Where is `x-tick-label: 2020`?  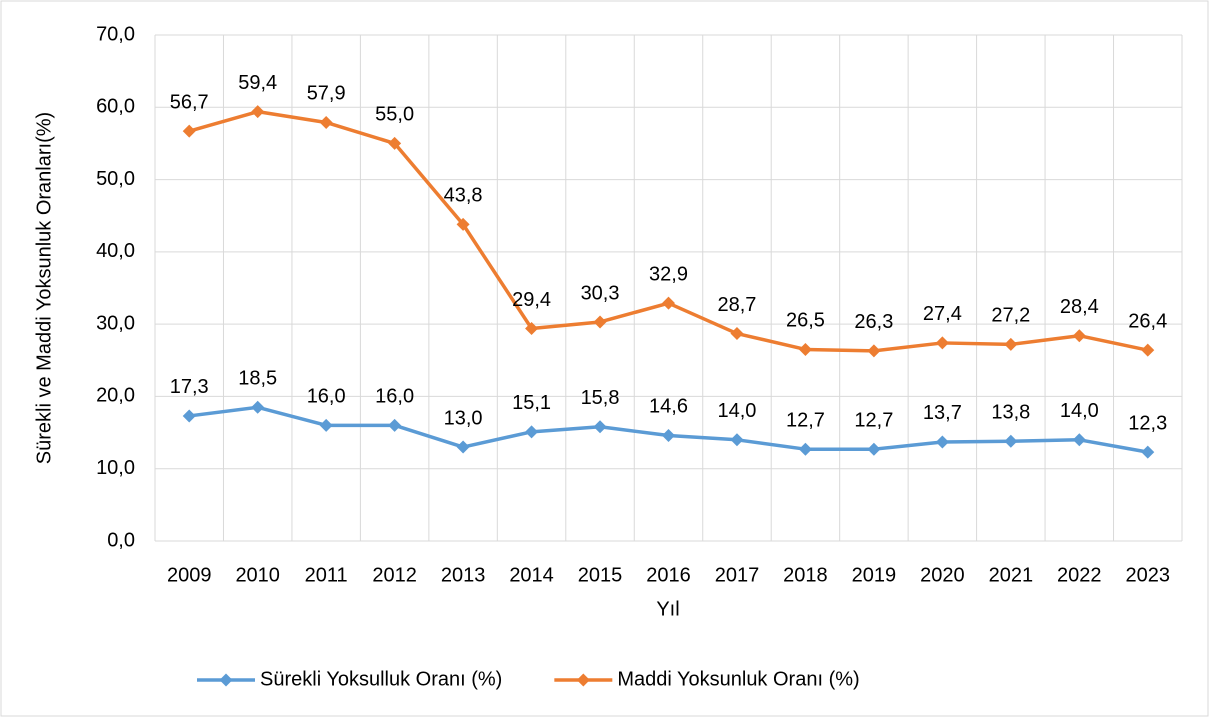 x-tick-label: 2020 is located at coordinates (942, 575).